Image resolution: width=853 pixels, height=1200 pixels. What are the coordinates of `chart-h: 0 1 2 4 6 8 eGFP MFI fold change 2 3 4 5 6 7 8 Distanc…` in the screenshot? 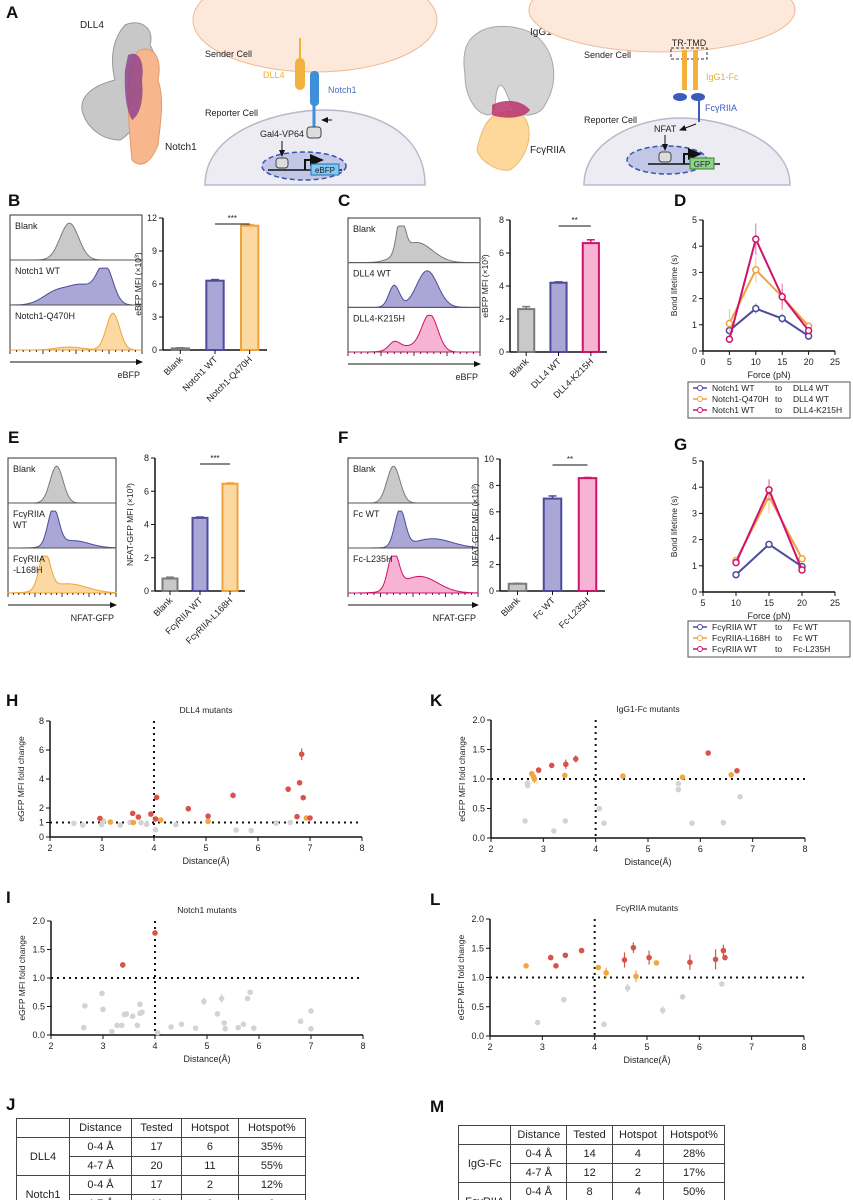 It's located at (190, 785).